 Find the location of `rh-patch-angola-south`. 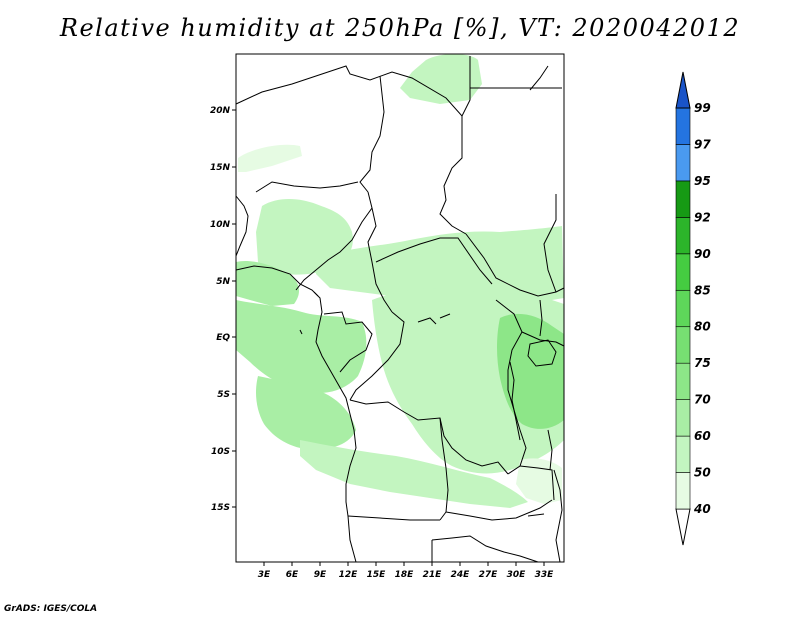

rh-patch-angola-south is located at coordinates (414, 474).